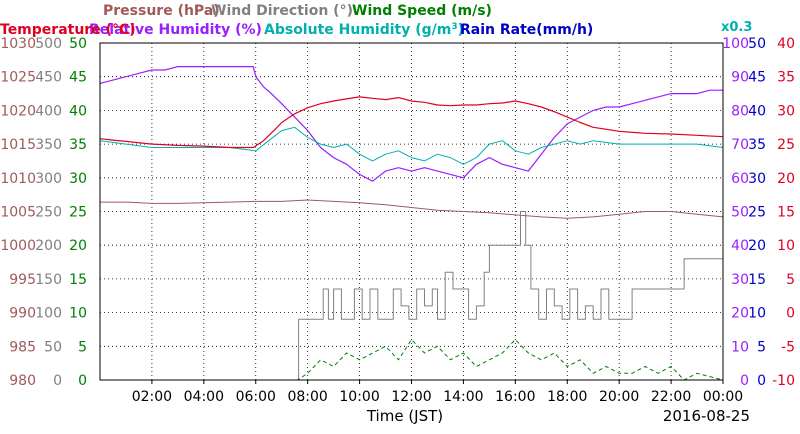 The image size is (800, 434). I want to click on x-tick-label: 14:00, so click(463, 397).